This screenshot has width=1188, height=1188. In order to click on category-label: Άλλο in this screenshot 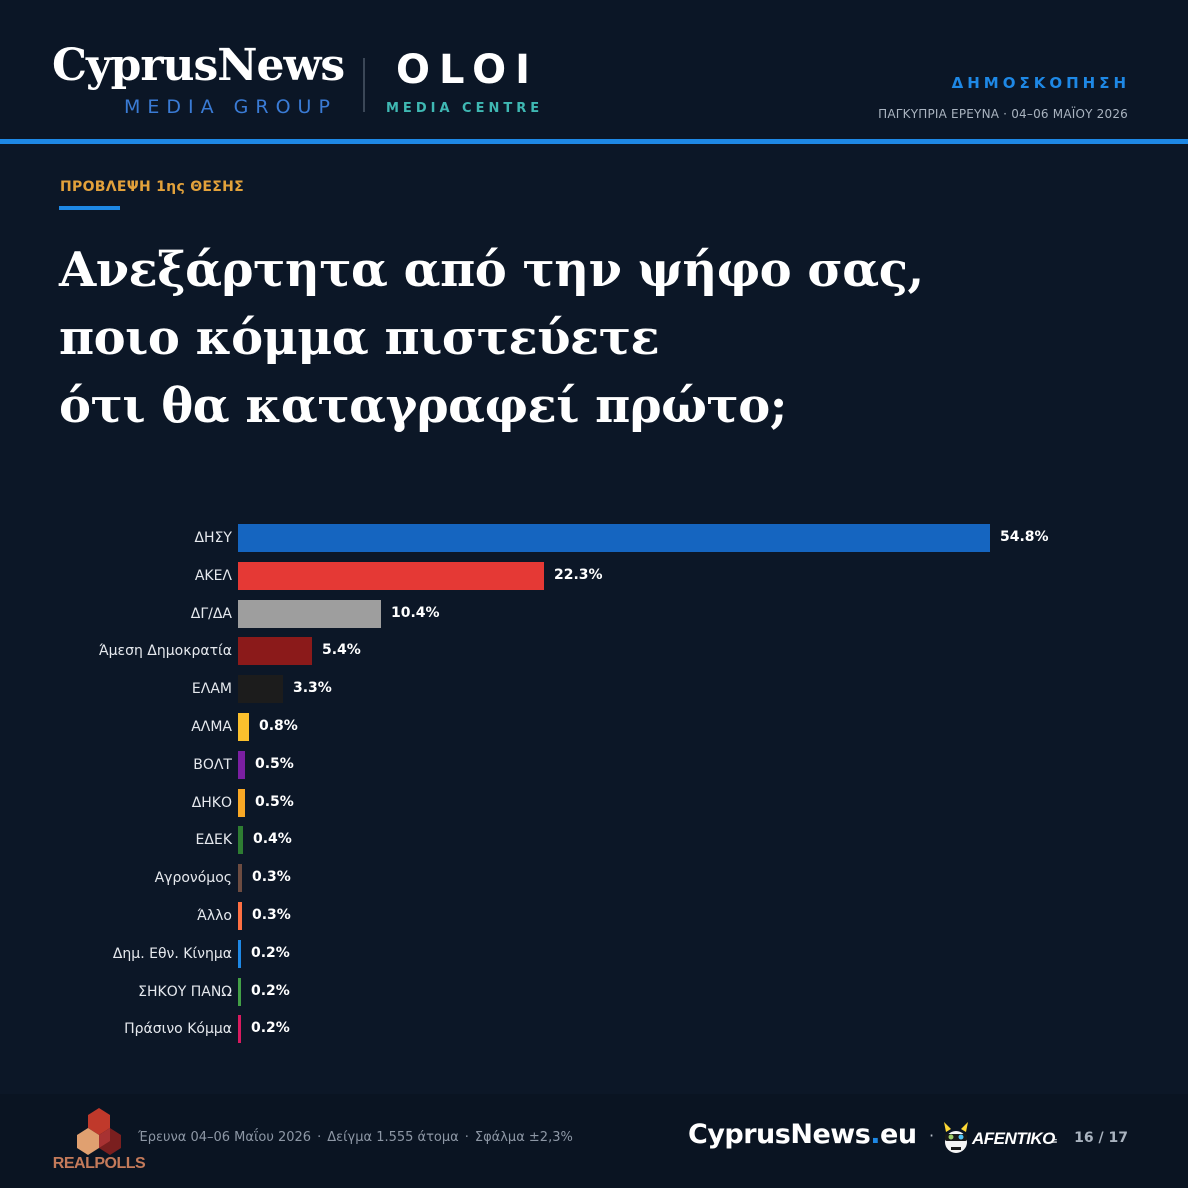, I will do `click(214, 916)`.